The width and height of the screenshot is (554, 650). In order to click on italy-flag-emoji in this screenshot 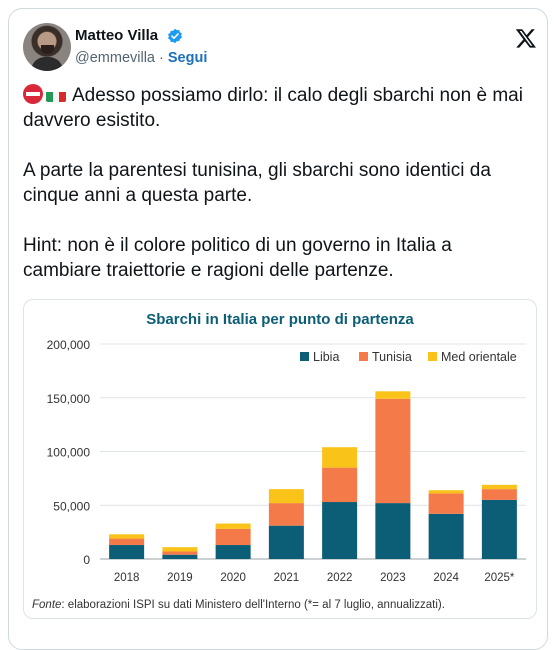, I will do `click(56, 95)`.